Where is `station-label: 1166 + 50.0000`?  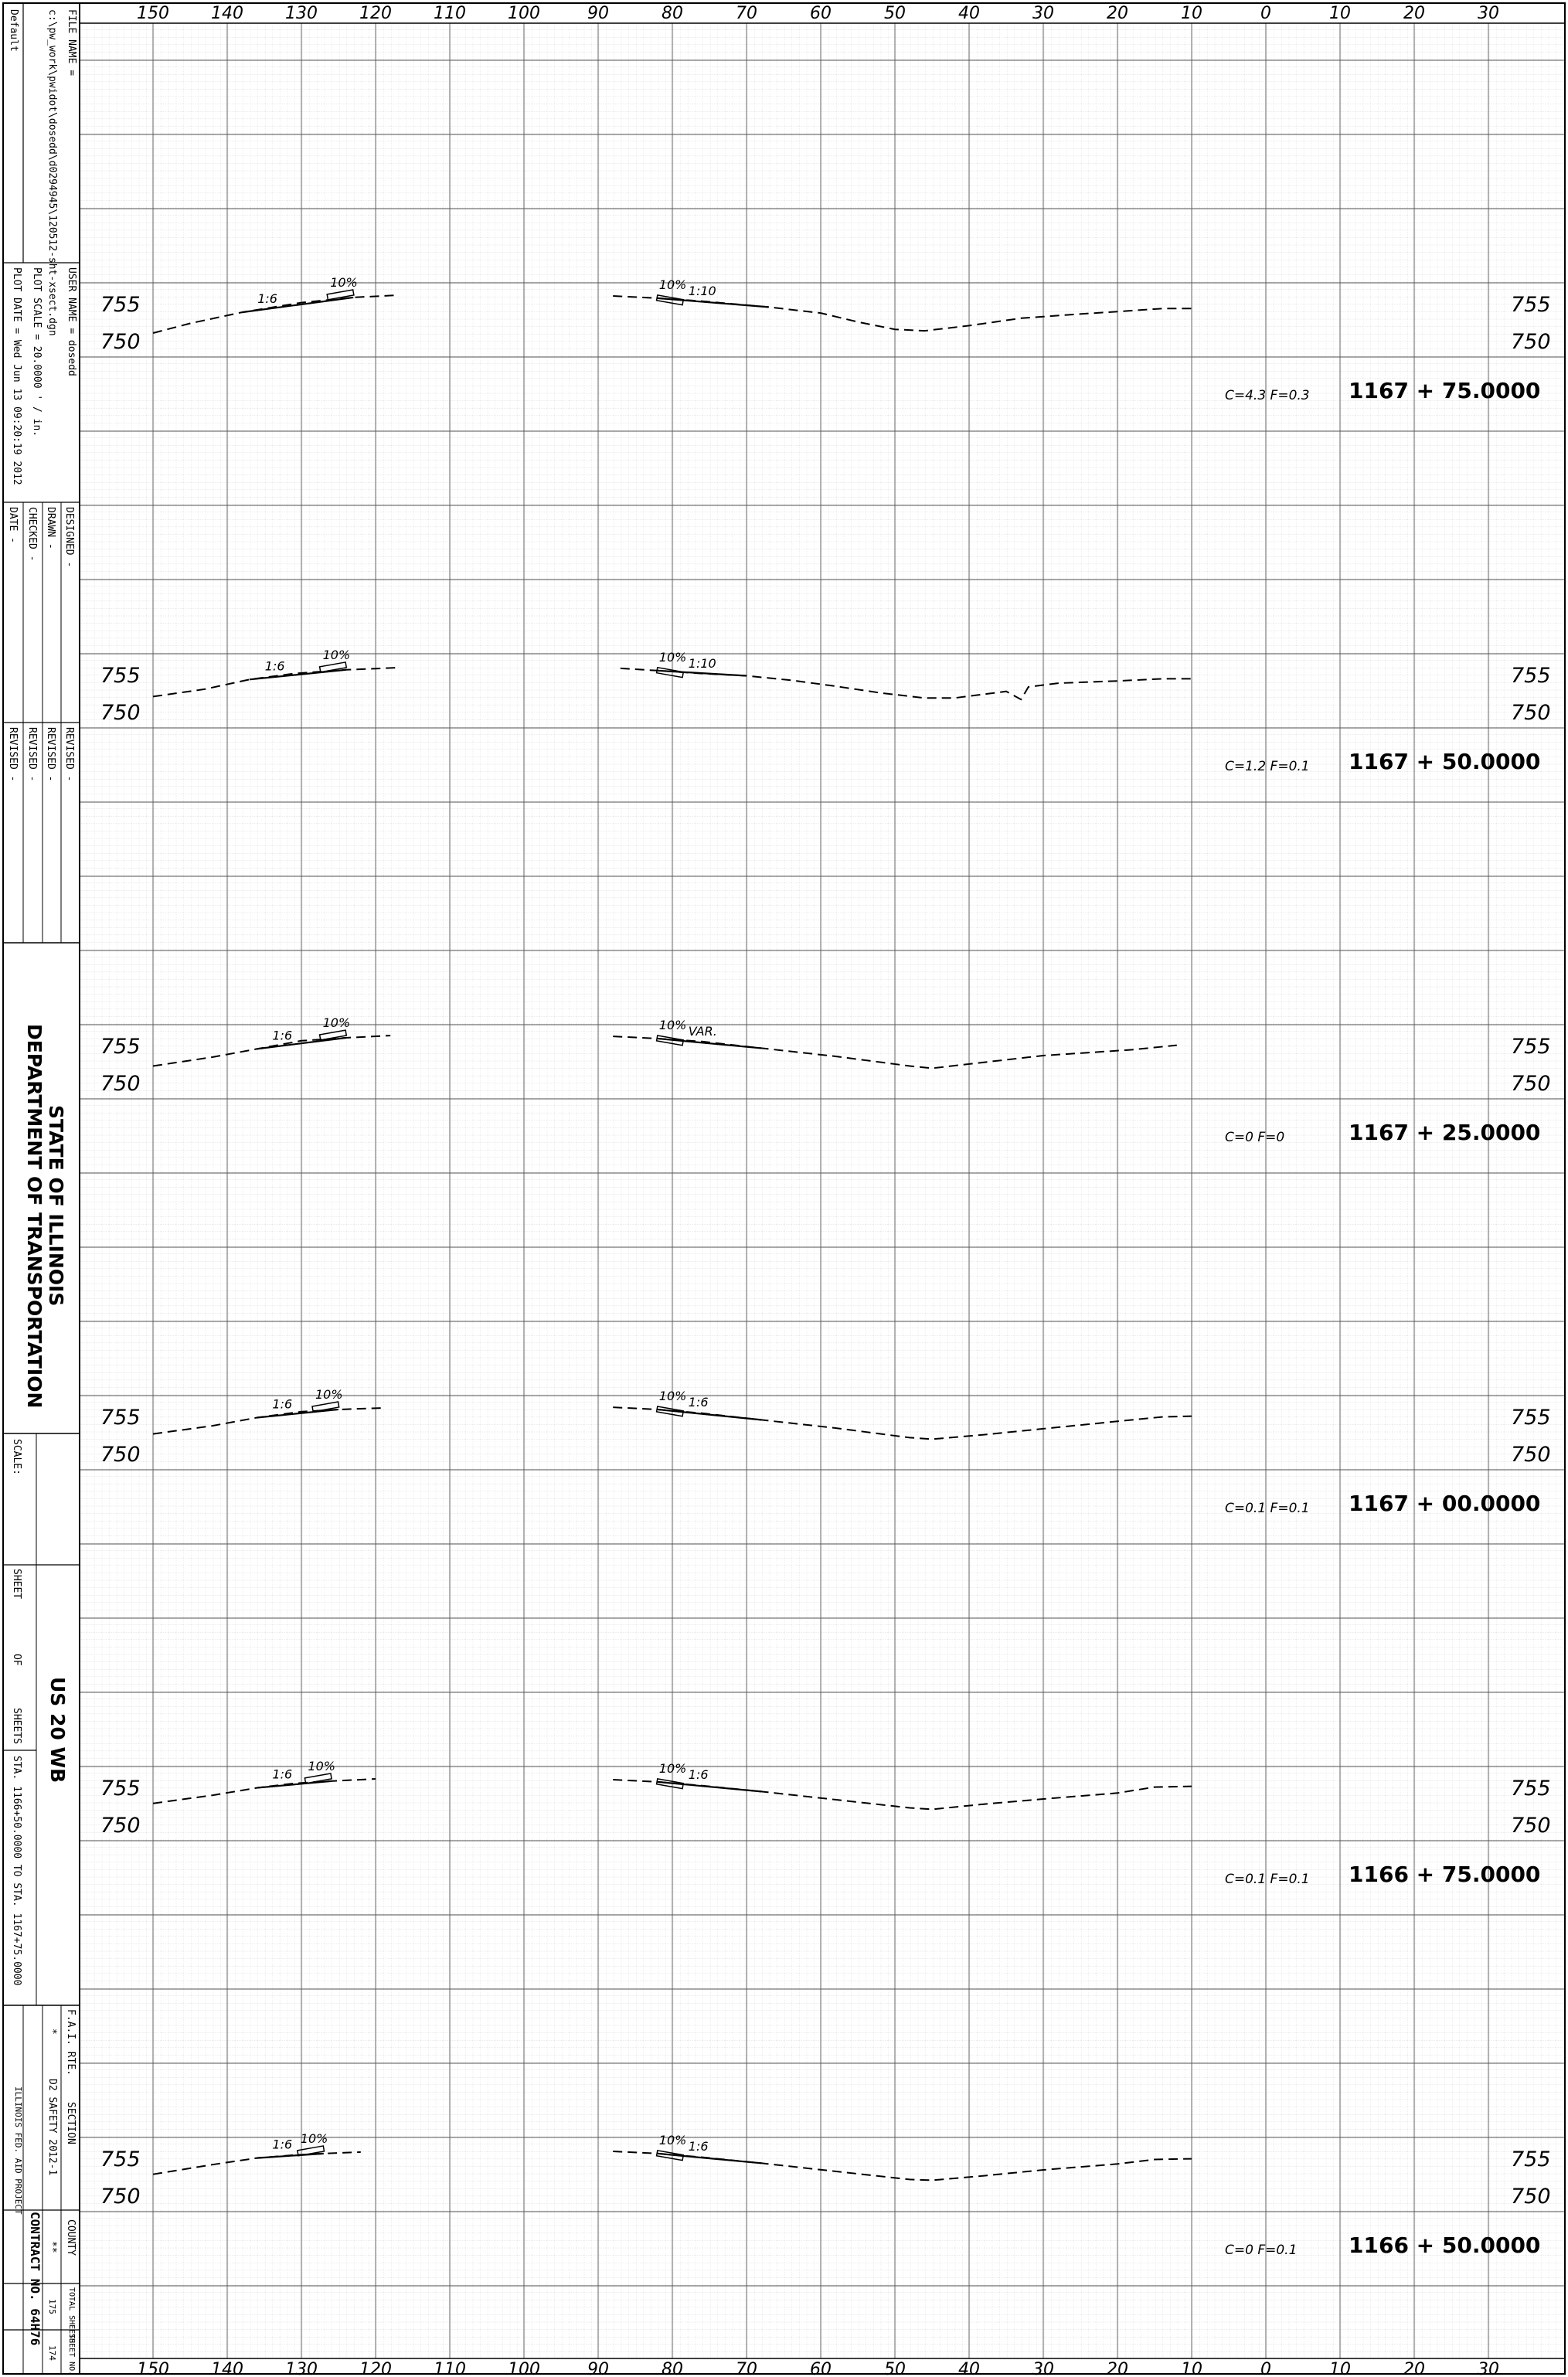
station-label: 1166 + 50.0000 is located at coordinates (1444, 2245).